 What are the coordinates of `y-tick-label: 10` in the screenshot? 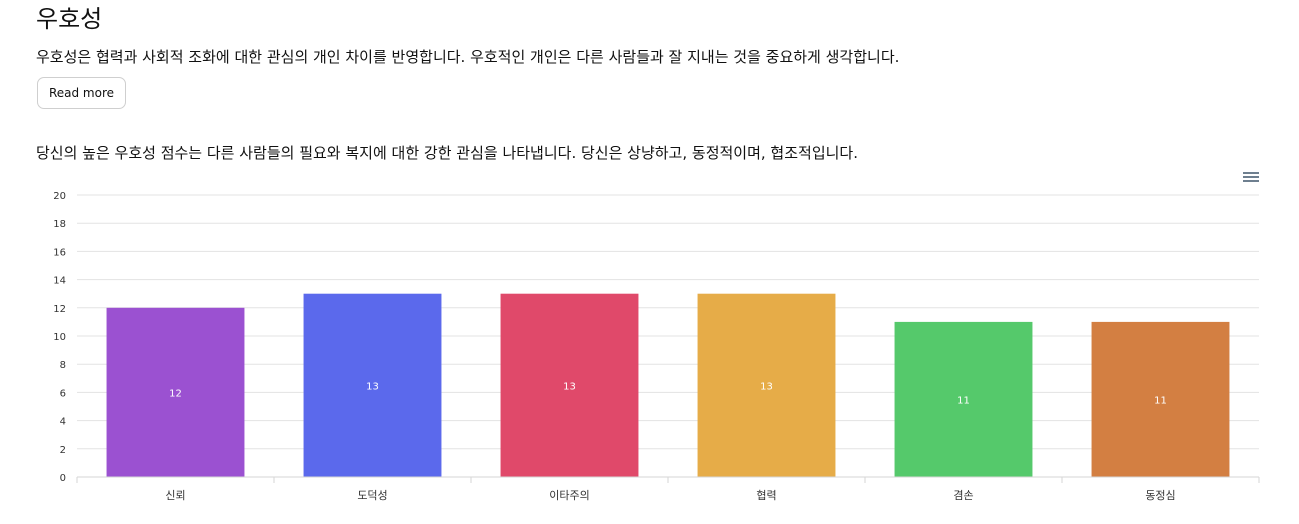 It's located at (59, 337).